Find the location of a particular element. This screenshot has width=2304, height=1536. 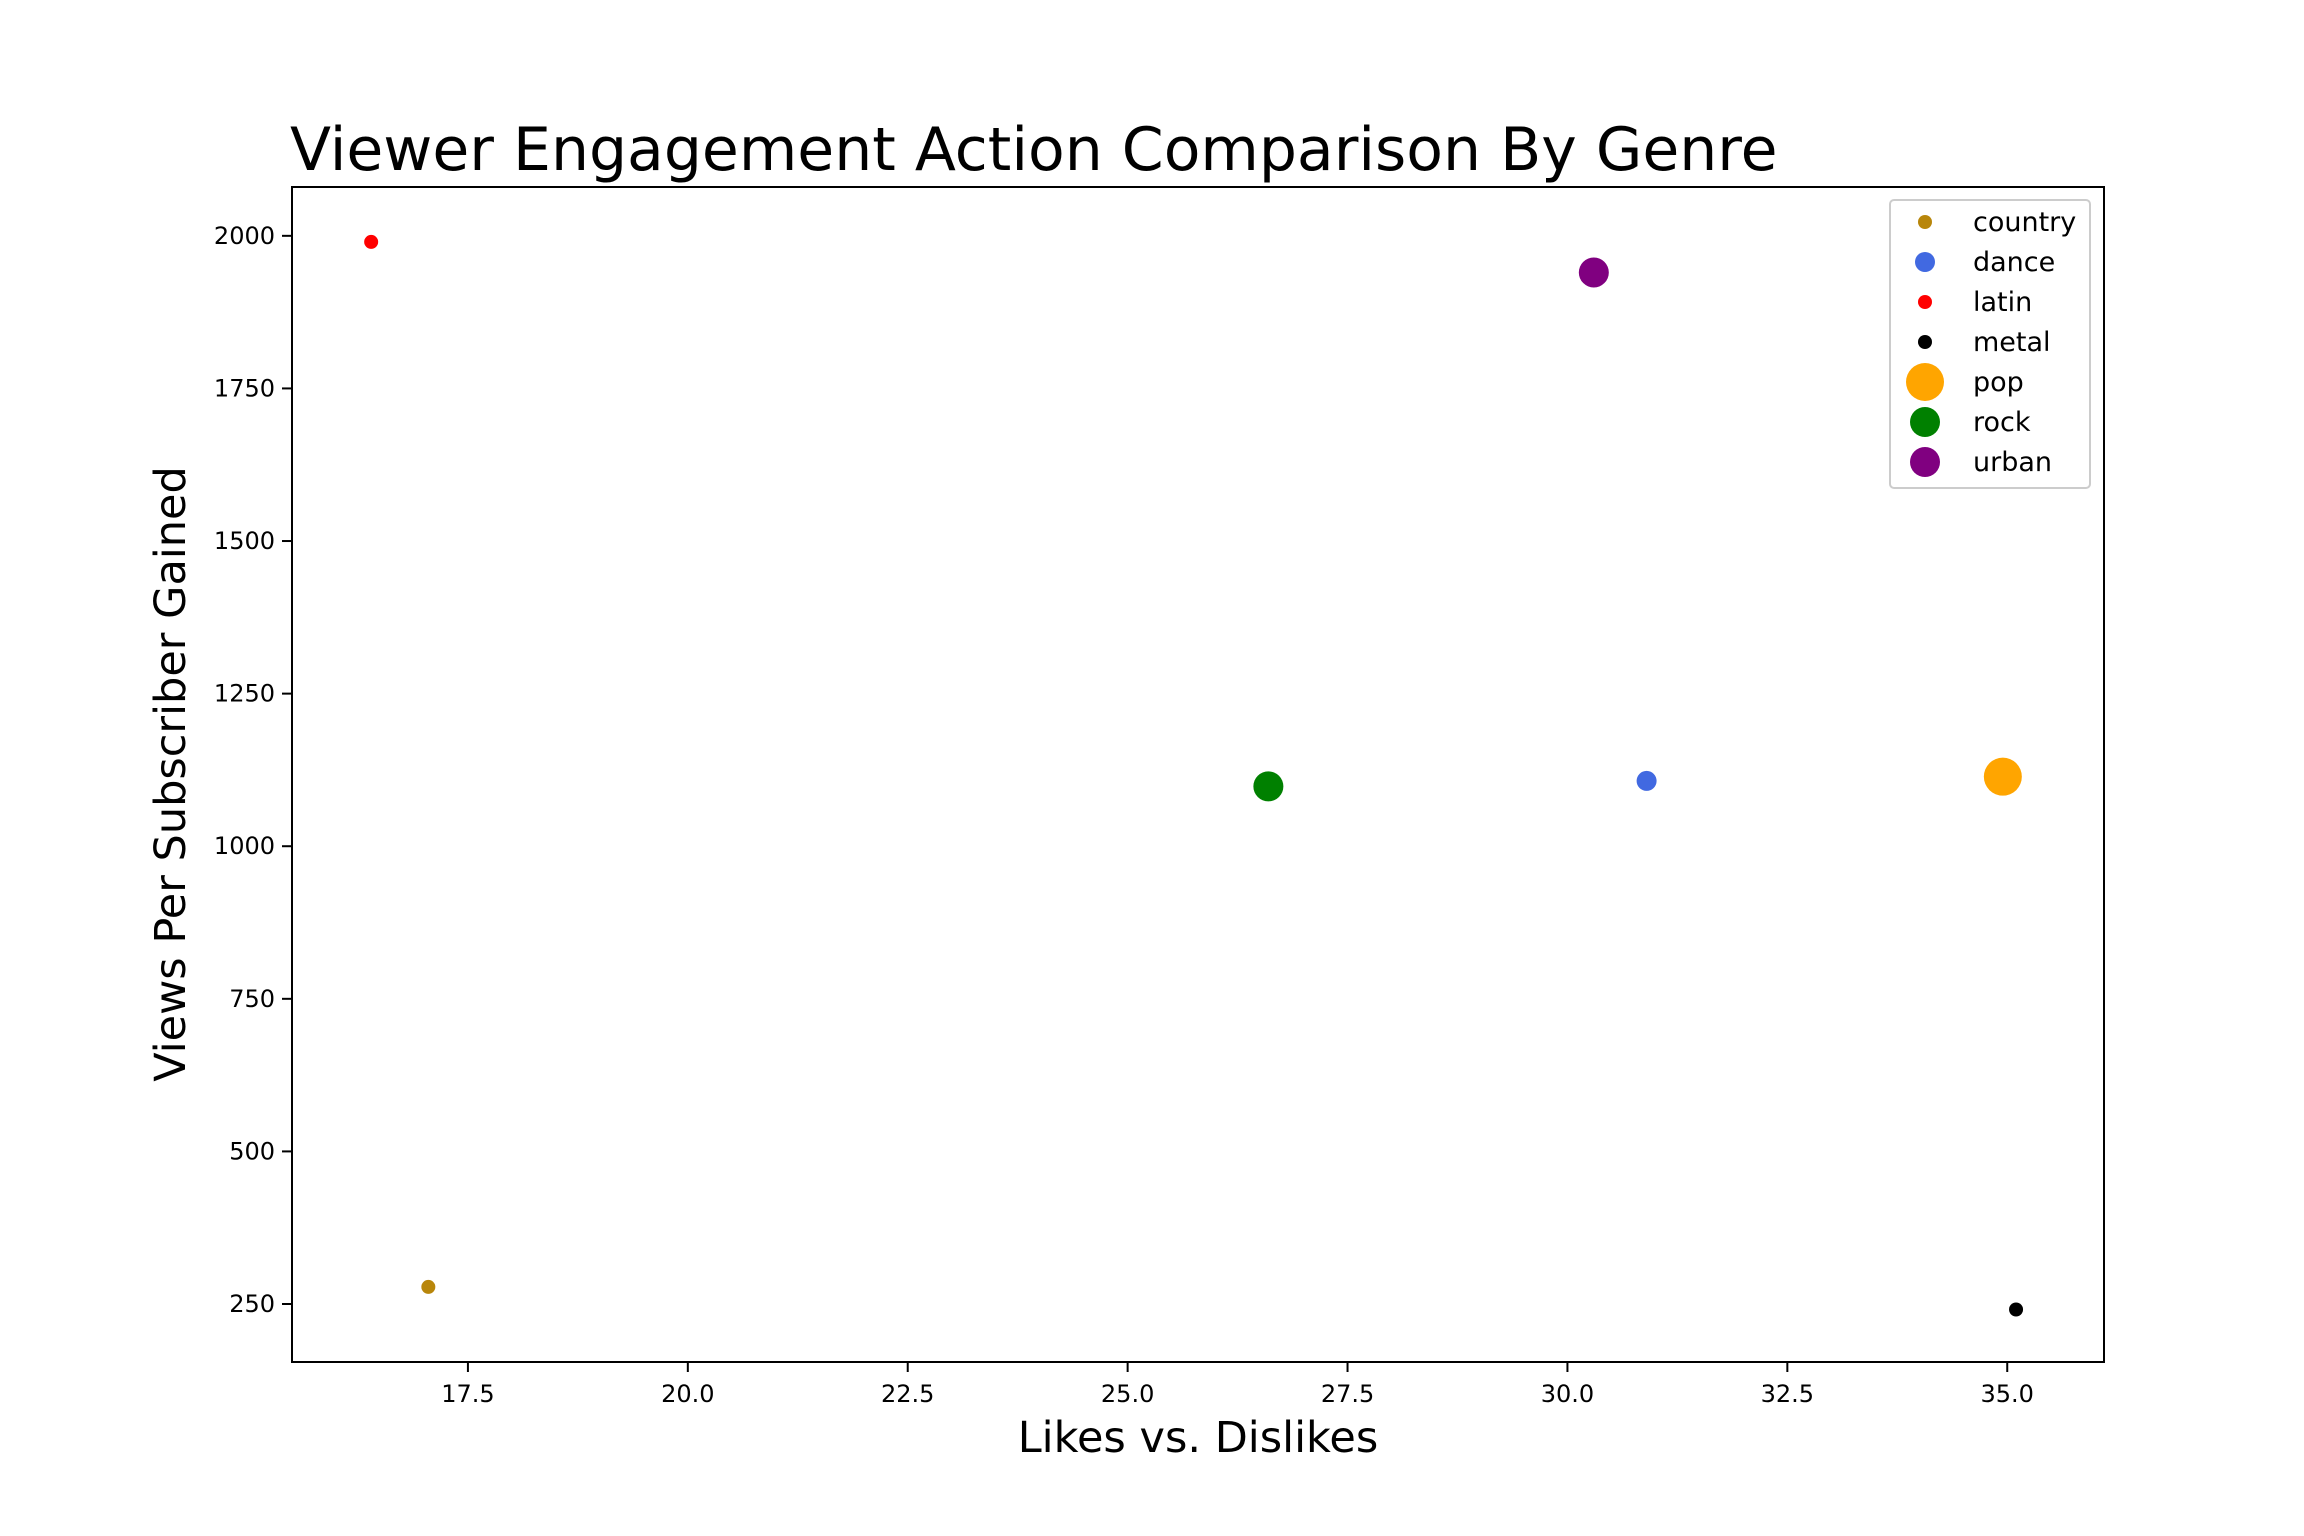

legend-frame is located at coordinates (1990, 344).